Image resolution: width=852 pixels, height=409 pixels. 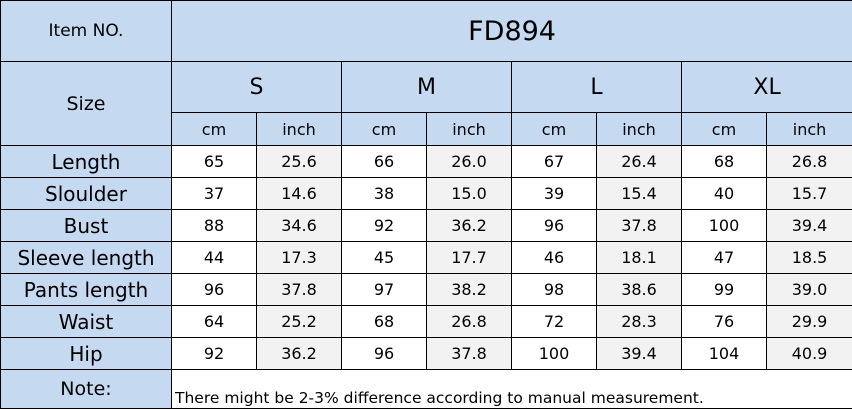 What do you see at coordinates (554, 322) in the screenshot?
I see `cell-cm: 72` at bounding box center [554, 322].